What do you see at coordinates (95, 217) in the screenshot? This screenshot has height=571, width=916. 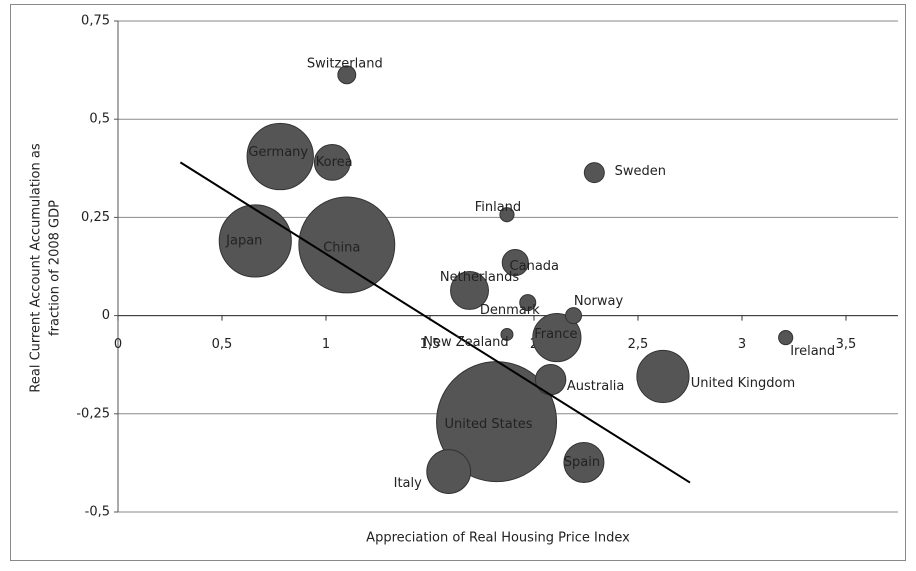 I see `y-tick-label: 0,25` at bounding box center [95, 217].